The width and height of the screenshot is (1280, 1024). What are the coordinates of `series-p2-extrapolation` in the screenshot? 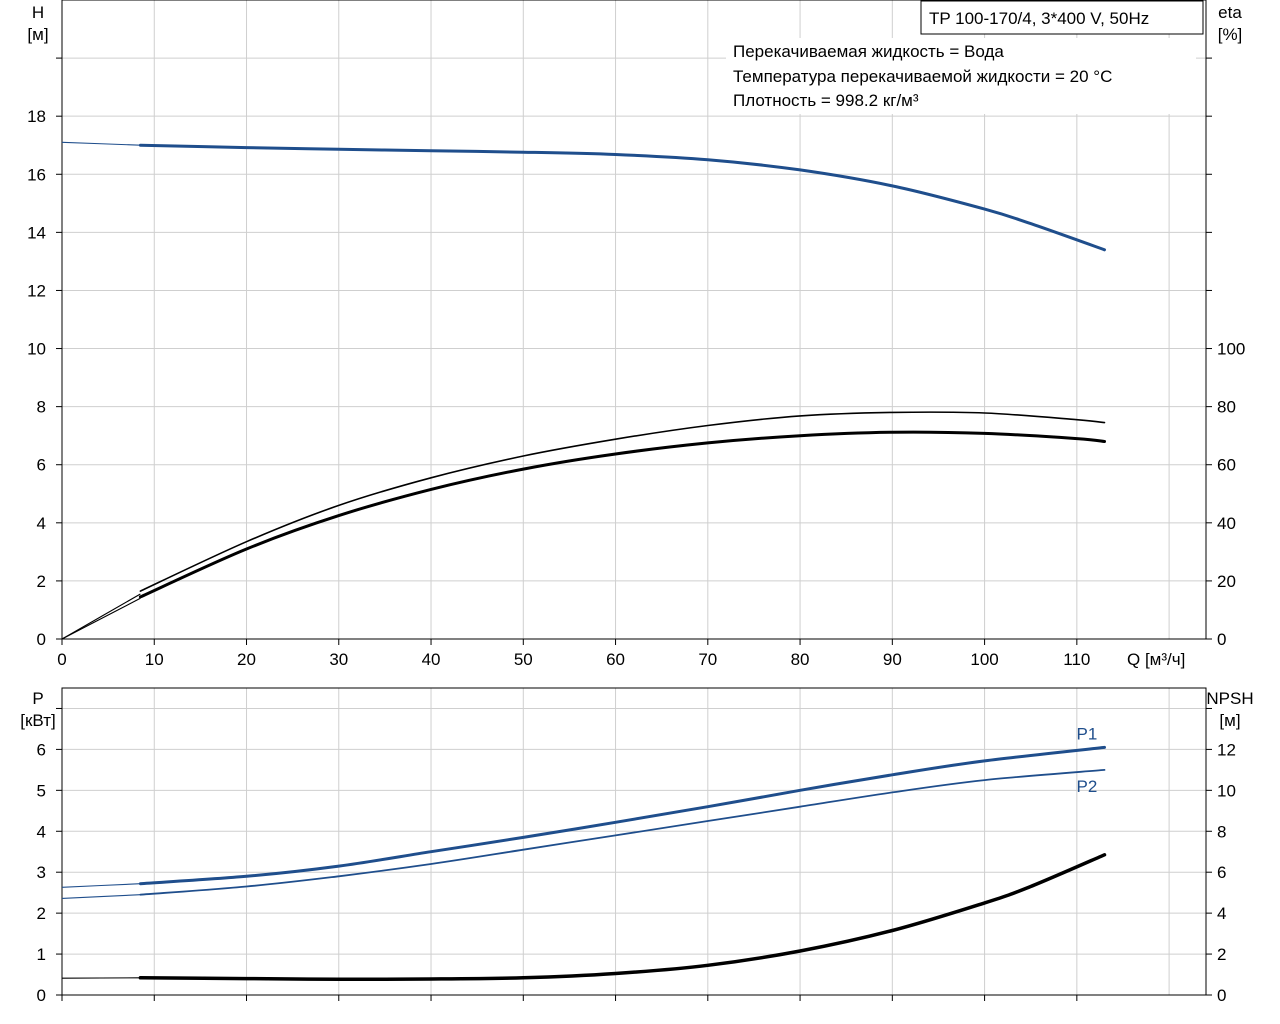 It's located at (101, 896).